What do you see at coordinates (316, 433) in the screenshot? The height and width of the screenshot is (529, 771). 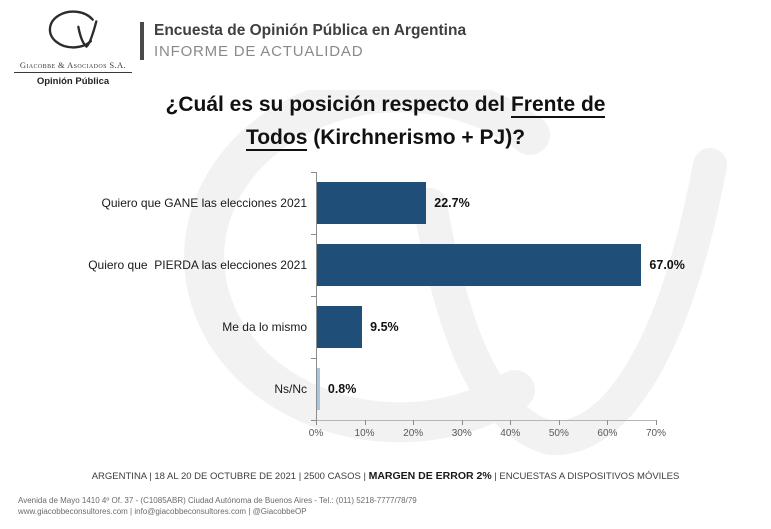 I see `x-axis-tick-label: 0%` at bounding box center [316, 433].